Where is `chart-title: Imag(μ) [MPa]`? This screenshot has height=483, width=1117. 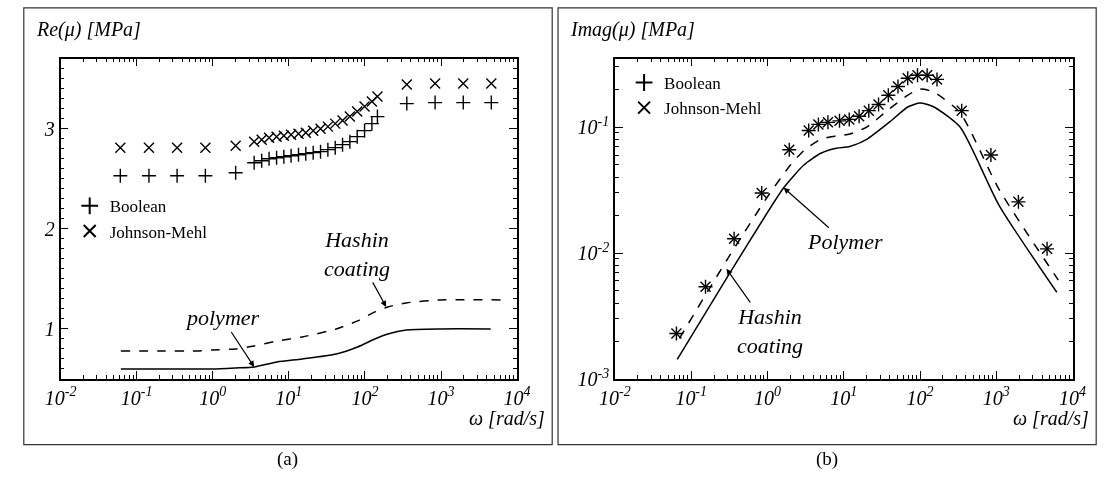 chart-title: Imag(μ) [MPa] is located at coordinates (632, 29).